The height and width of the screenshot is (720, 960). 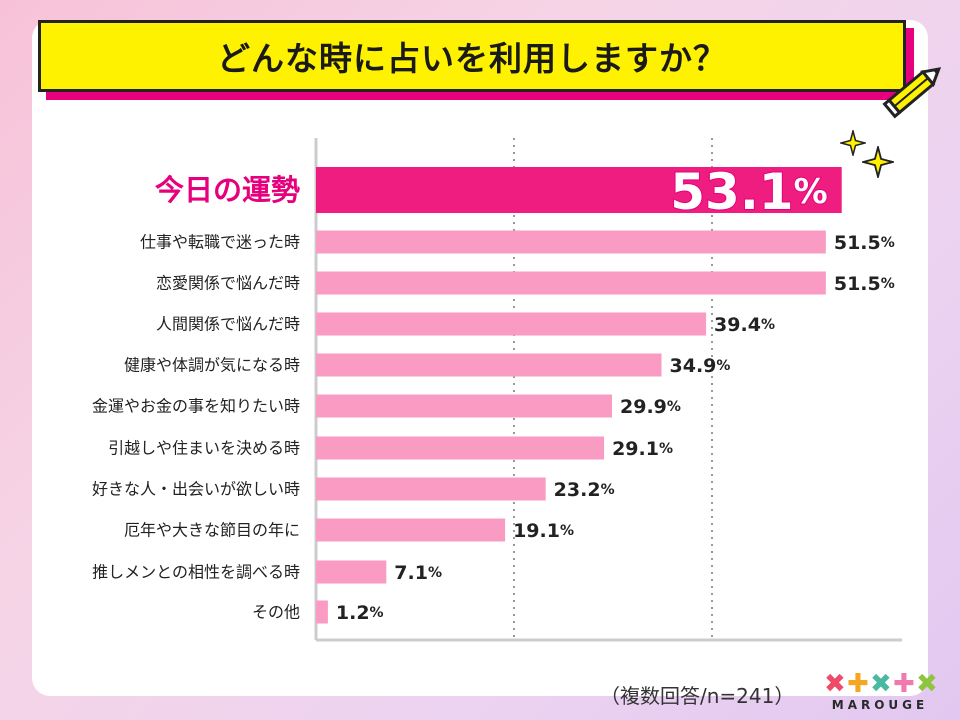 I want to click on category-label: 仕事や転職で迷った時, so click(x=220, y=242).